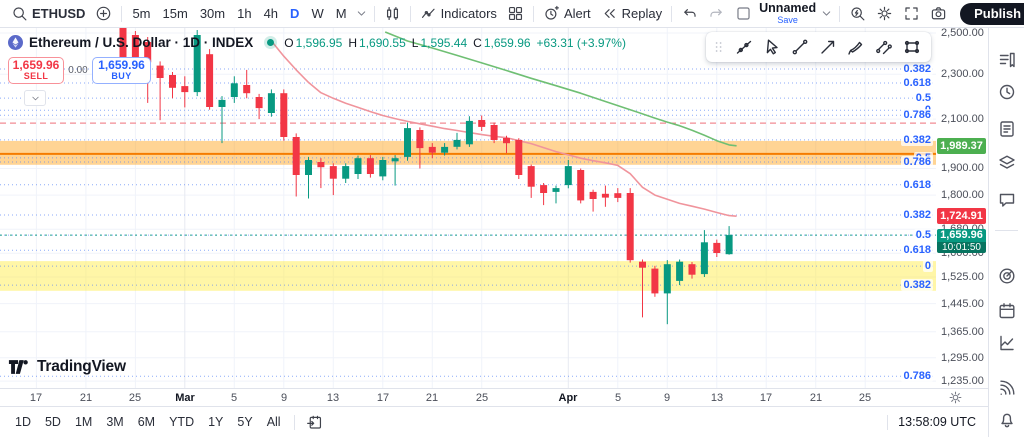 This screenshot has width=1024, height=437. I want to click on calendar-icon, so click(1007, 311).